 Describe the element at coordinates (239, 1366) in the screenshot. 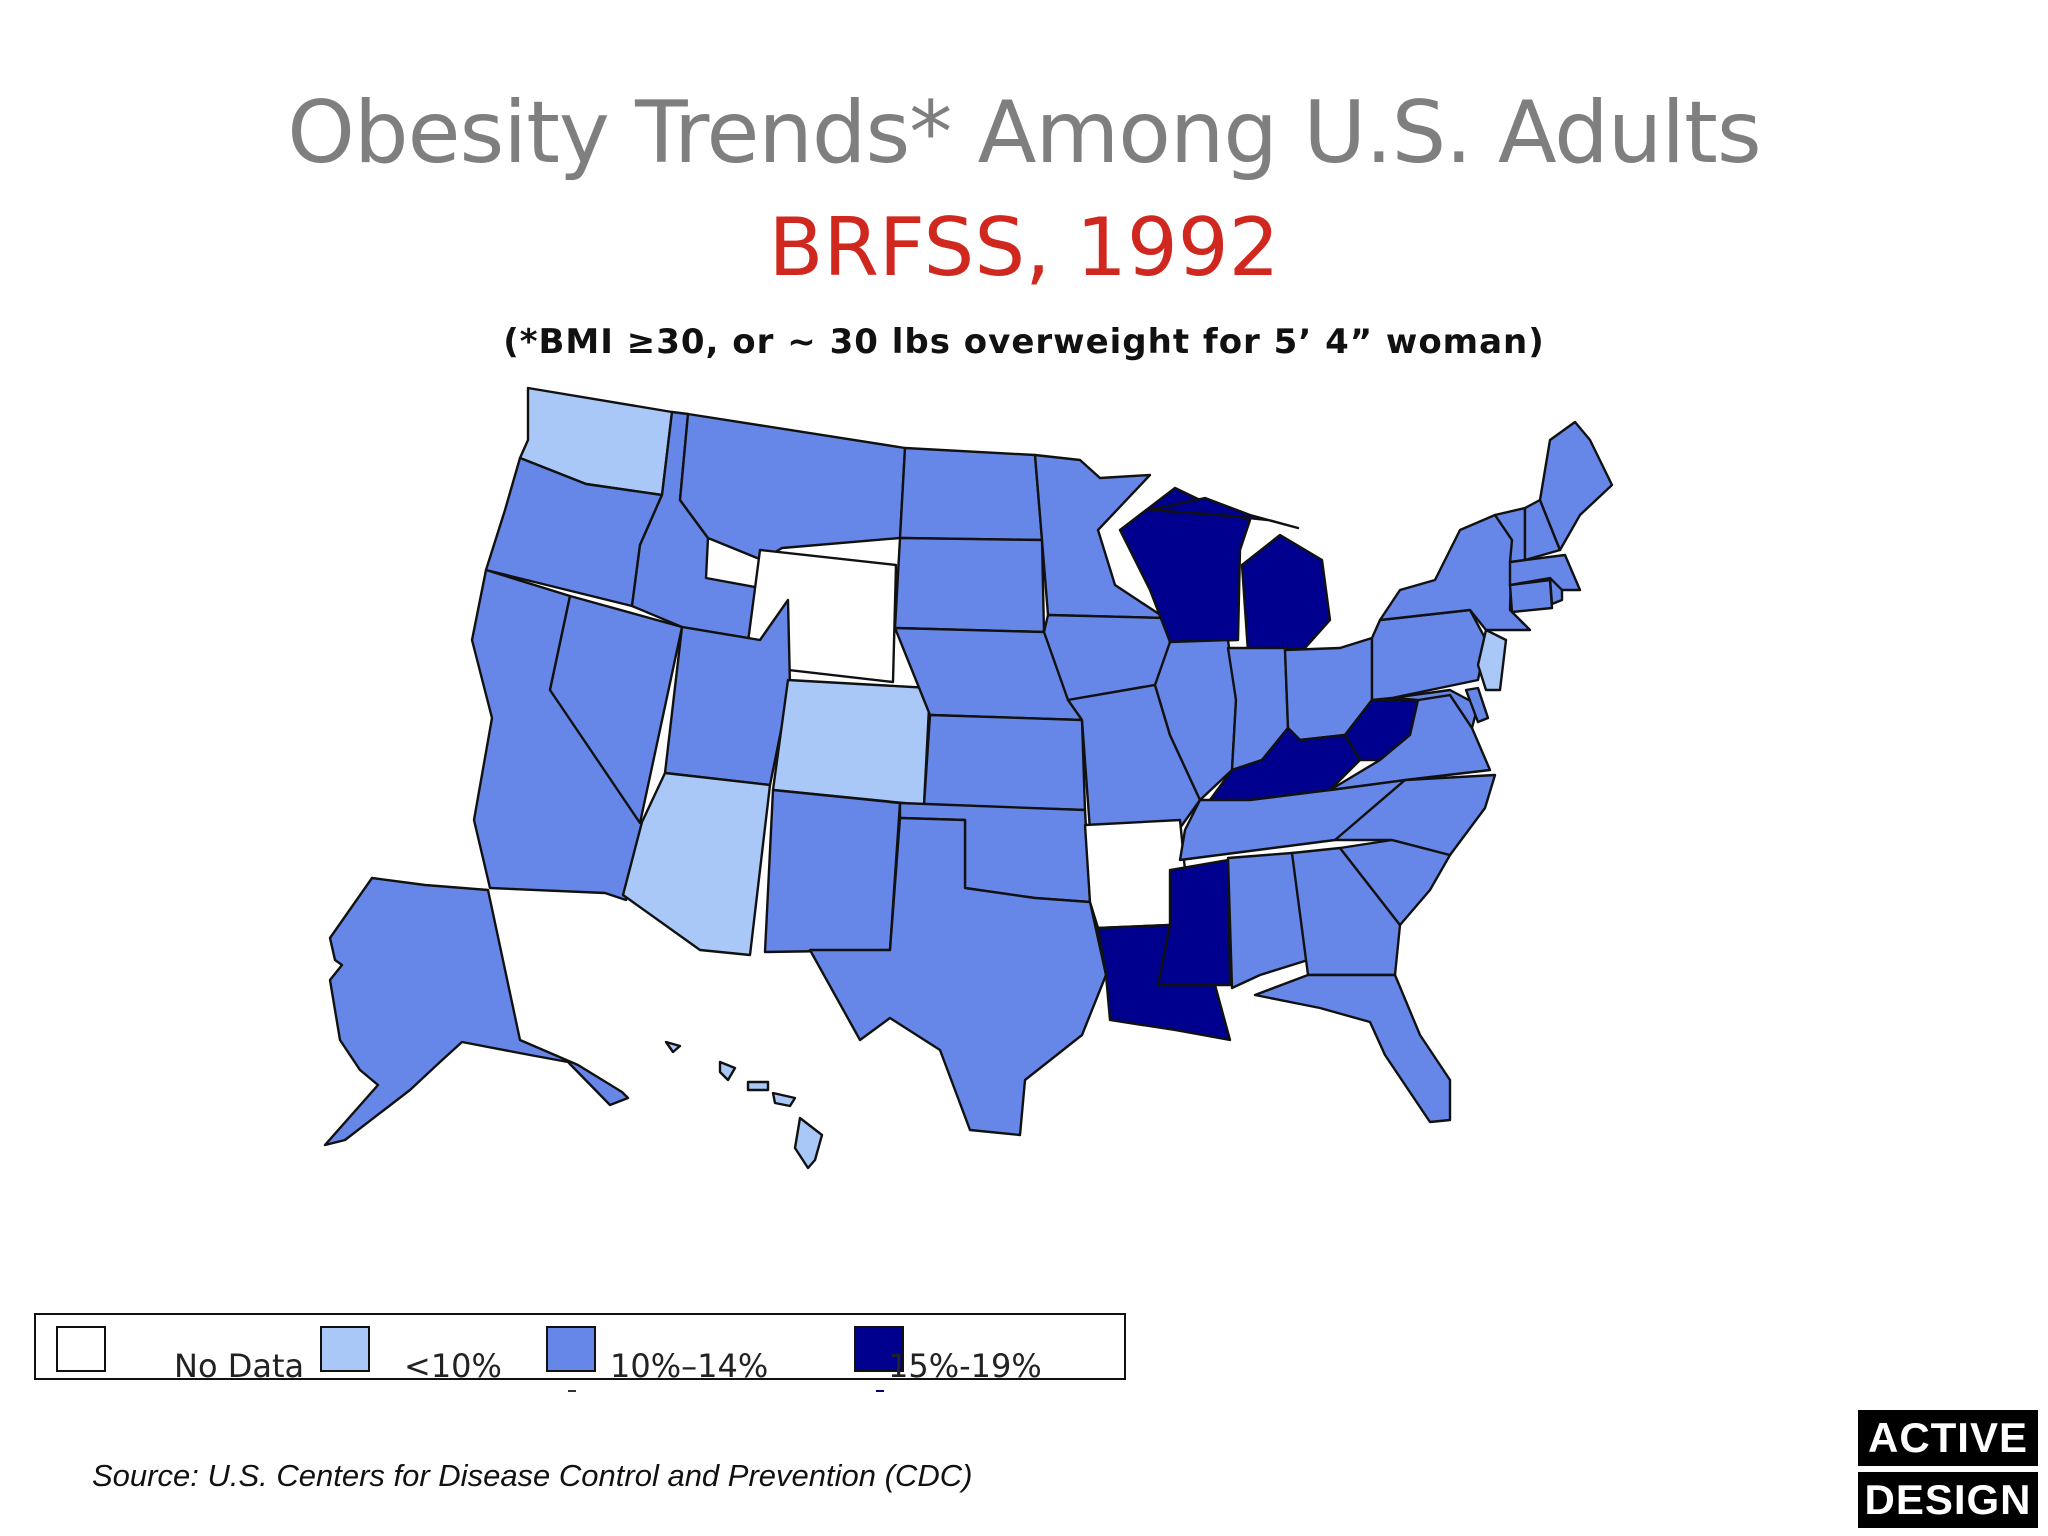

I see `legend-label-no-data: No Data` at that location.